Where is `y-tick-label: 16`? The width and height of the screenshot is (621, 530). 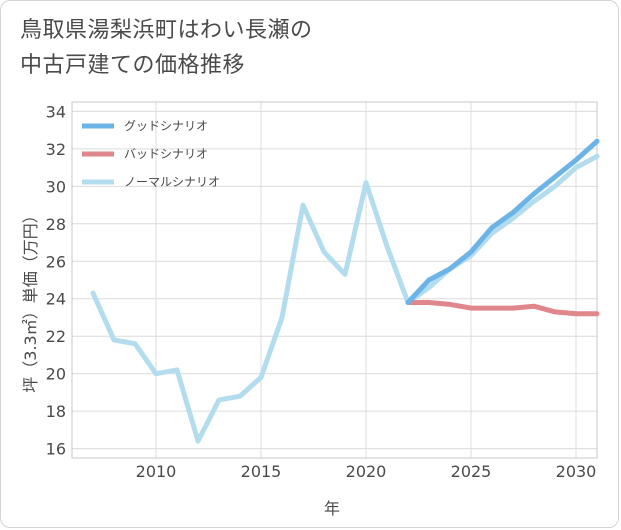 y-tick-label: 16 is located at coordinates (56, 449).